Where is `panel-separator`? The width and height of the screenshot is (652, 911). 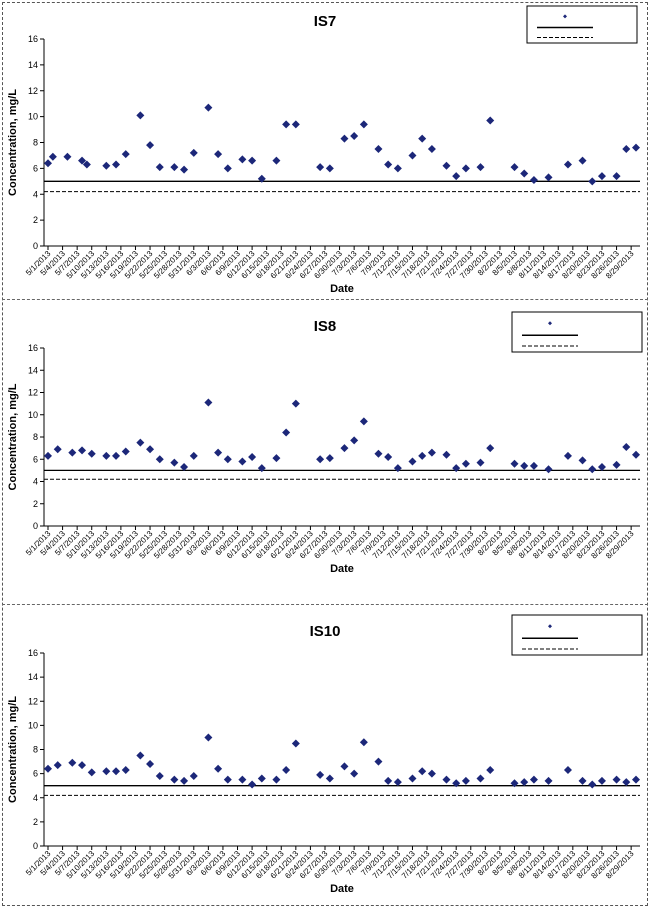 panel-separator is located at coordinates (325, 299).